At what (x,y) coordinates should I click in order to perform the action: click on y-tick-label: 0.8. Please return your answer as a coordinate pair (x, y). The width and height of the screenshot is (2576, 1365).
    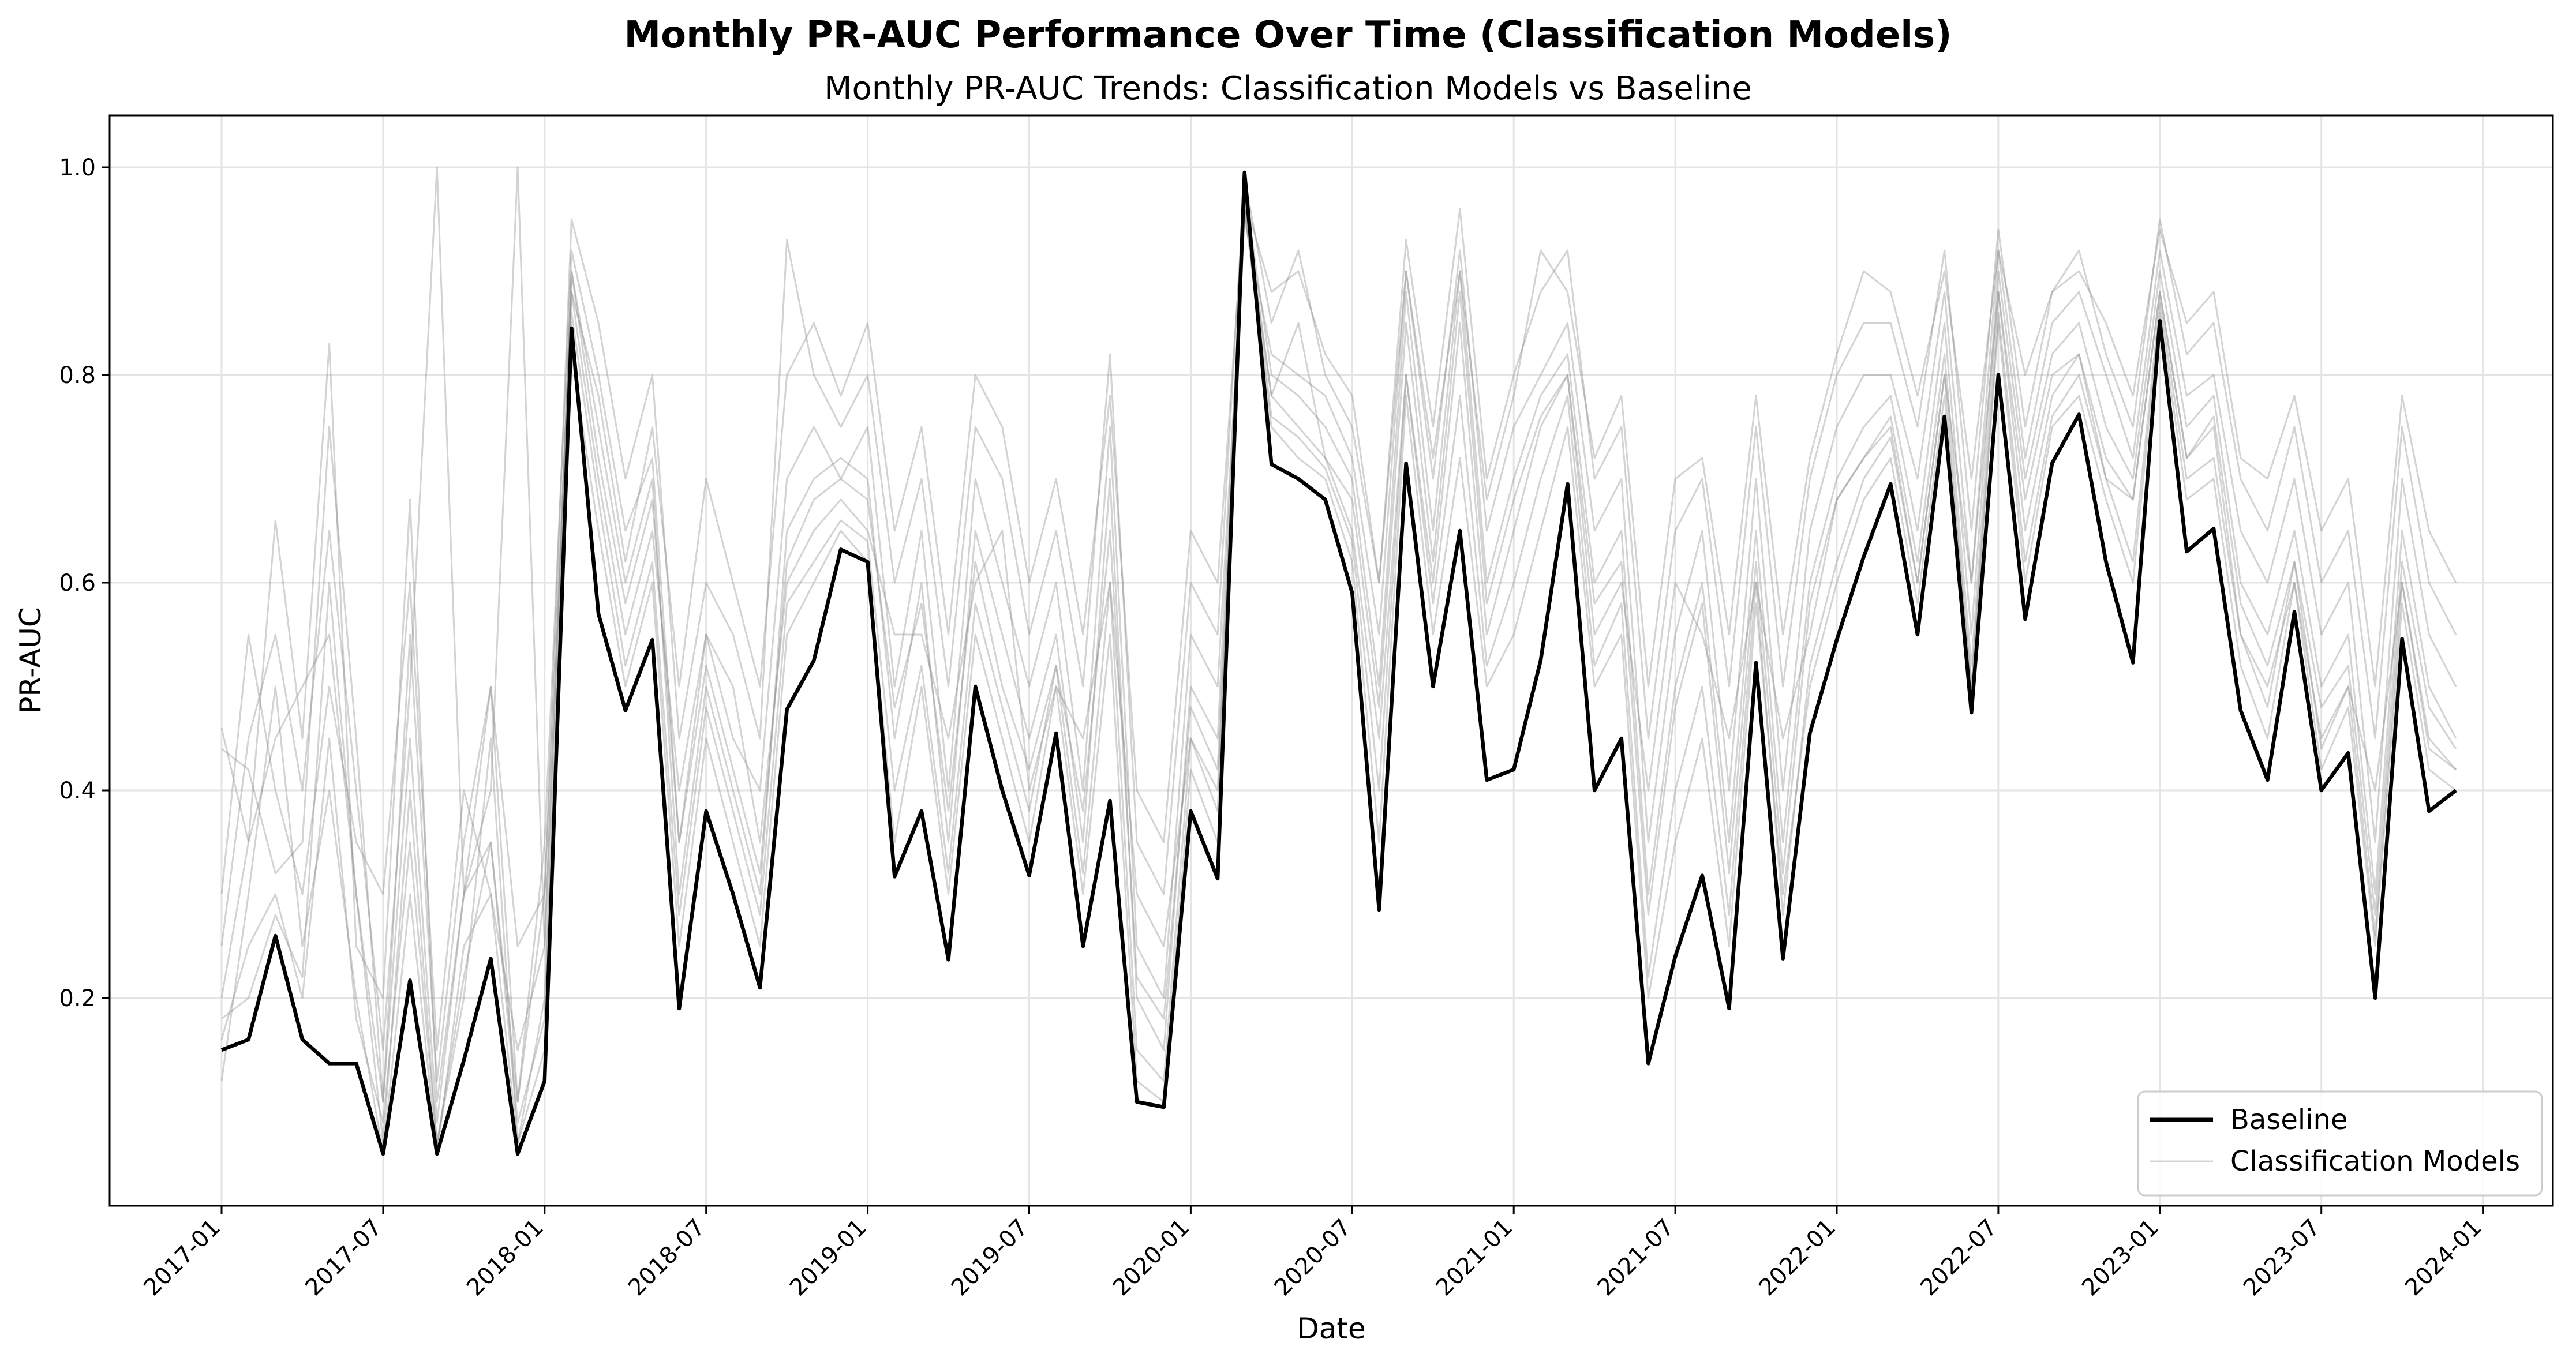
    Looking at the image, I should click on (77, 375).